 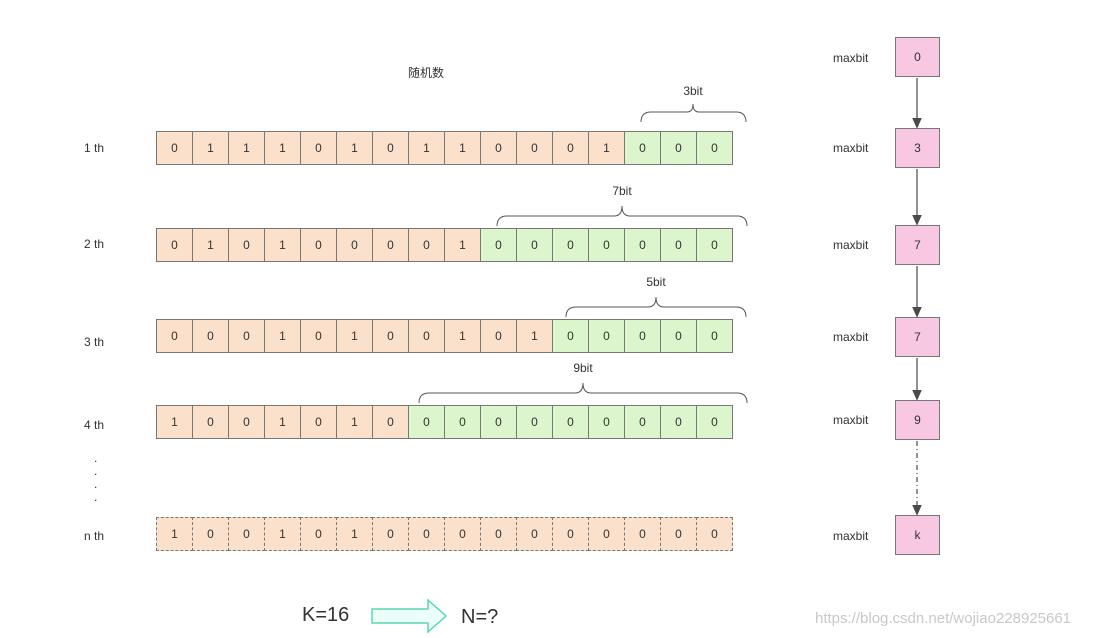 What do you see at coordinates (480, 617) in the screenshot?
I see `formula-right: N=?` at bounding box center [480, 617].